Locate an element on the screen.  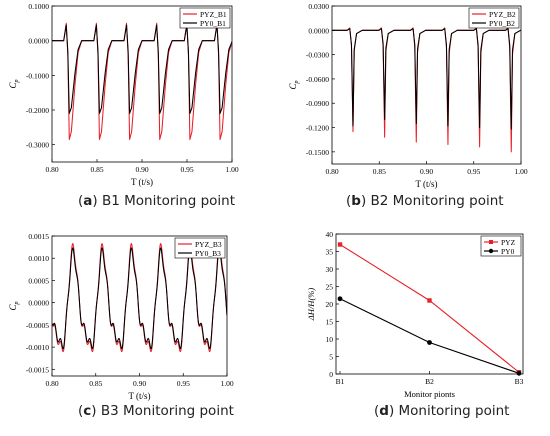
y-tick-label-1: 0.0300 is located at coordinates (318, 6).